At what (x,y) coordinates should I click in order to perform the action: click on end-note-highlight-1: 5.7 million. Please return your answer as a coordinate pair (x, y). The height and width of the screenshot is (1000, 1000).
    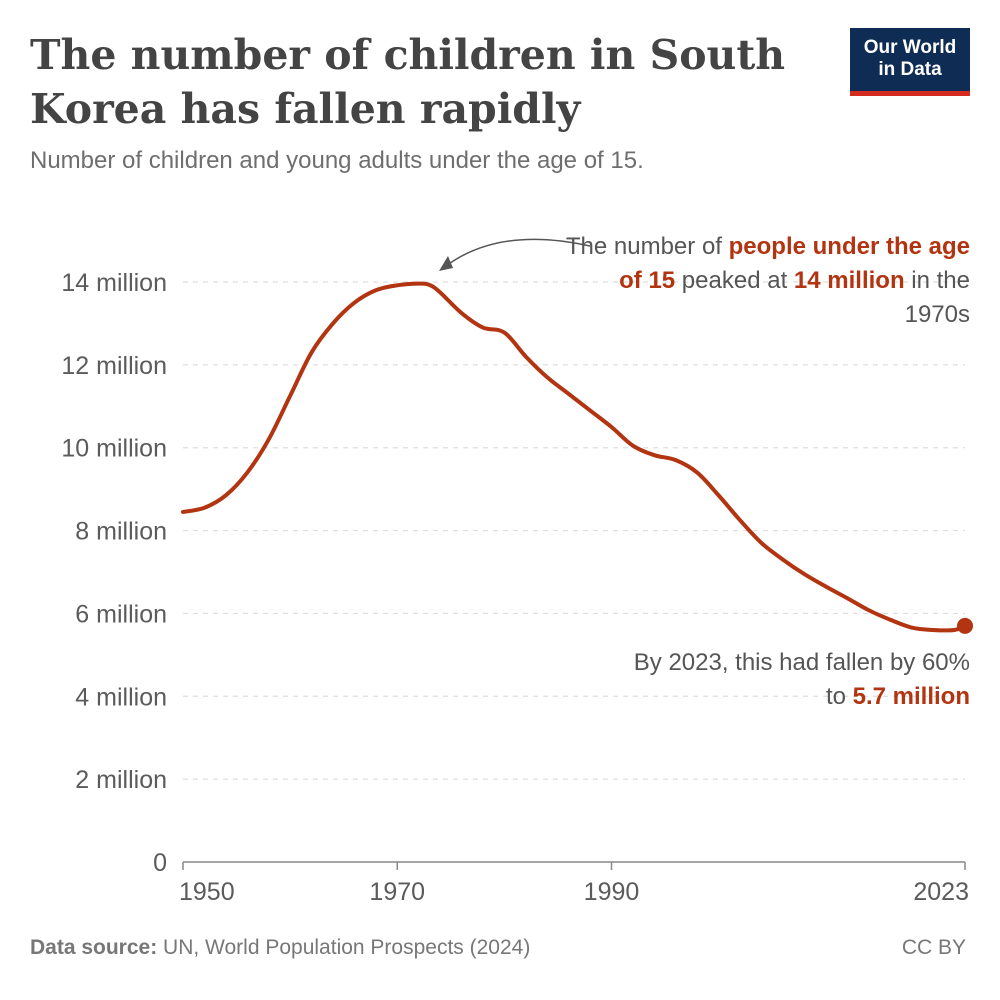
    Looking at the image, I should click on (911, 696).